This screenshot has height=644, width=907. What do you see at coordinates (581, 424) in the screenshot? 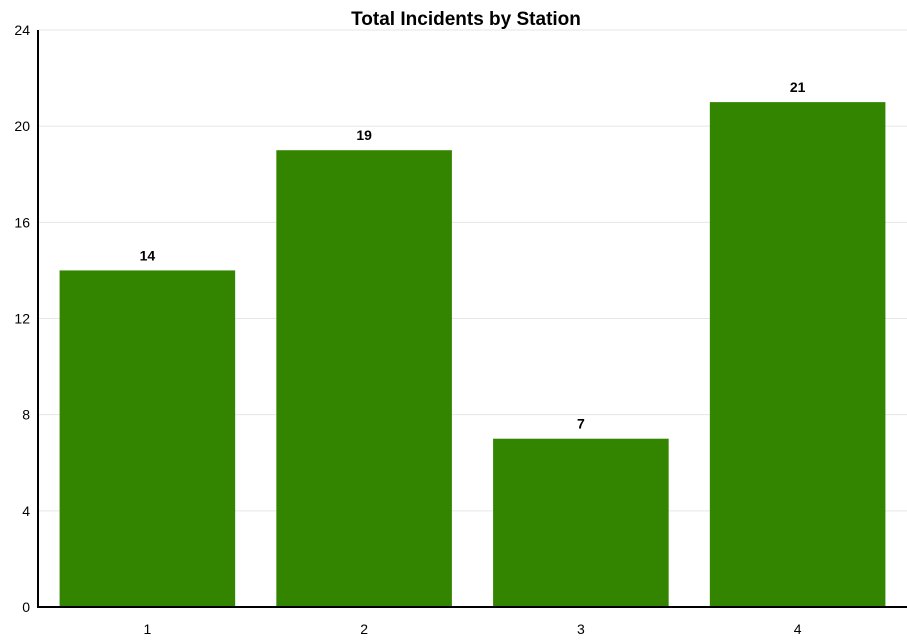
I see `bar-value-label: 7` at bounding box center [581, 424].